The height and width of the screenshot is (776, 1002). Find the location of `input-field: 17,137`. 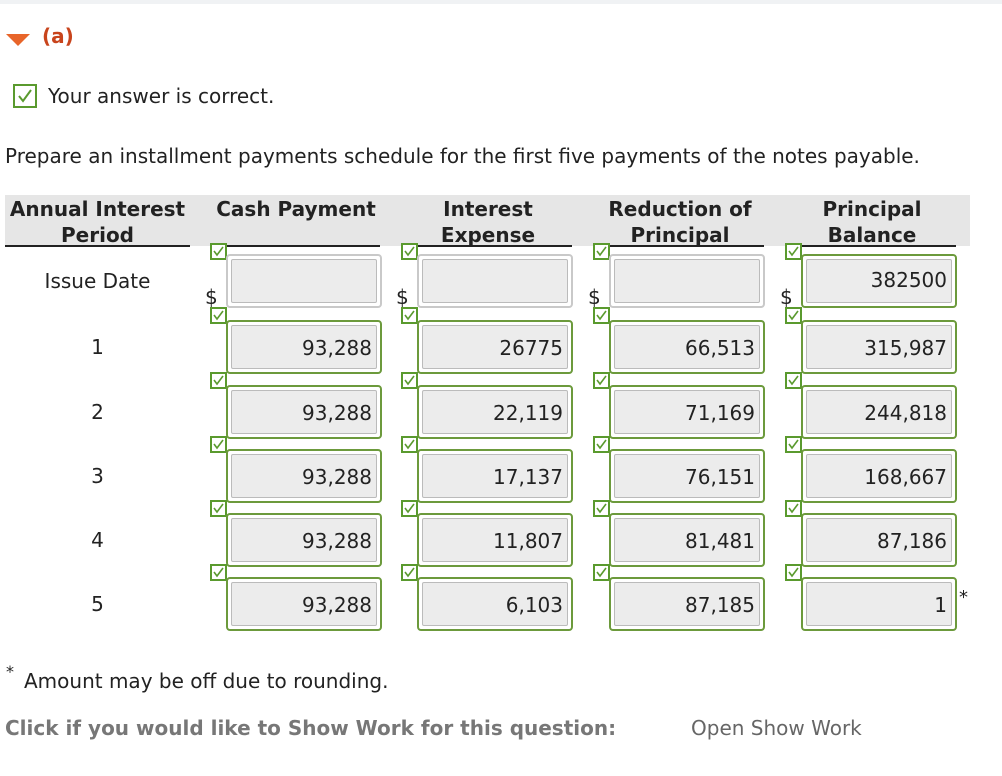

input-field: 17,137 is located at coordinates (495, 476).